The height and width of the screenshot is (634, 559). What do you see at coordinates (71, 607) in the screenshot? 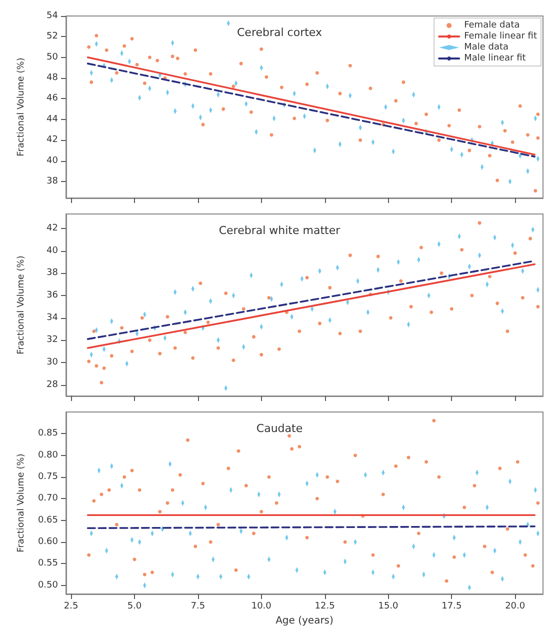
I see `x-tick-label: 2.5` at bounding box center [71, 607].